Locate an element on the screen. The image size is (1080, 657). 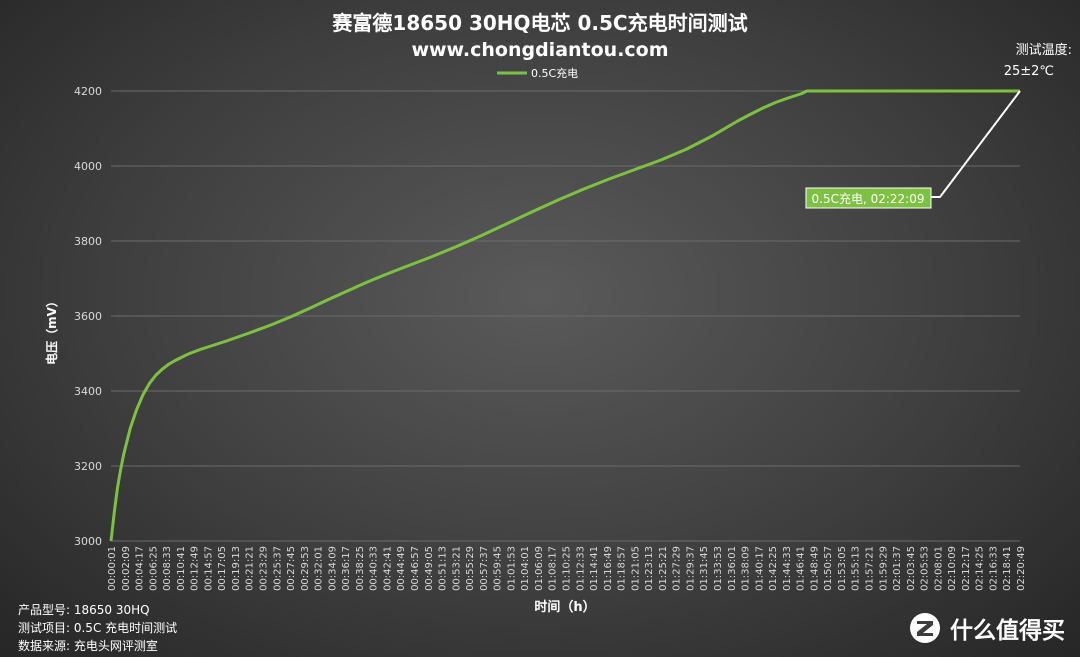
x-tick-label: 02:16:33 is located at coordinates (993, 568).